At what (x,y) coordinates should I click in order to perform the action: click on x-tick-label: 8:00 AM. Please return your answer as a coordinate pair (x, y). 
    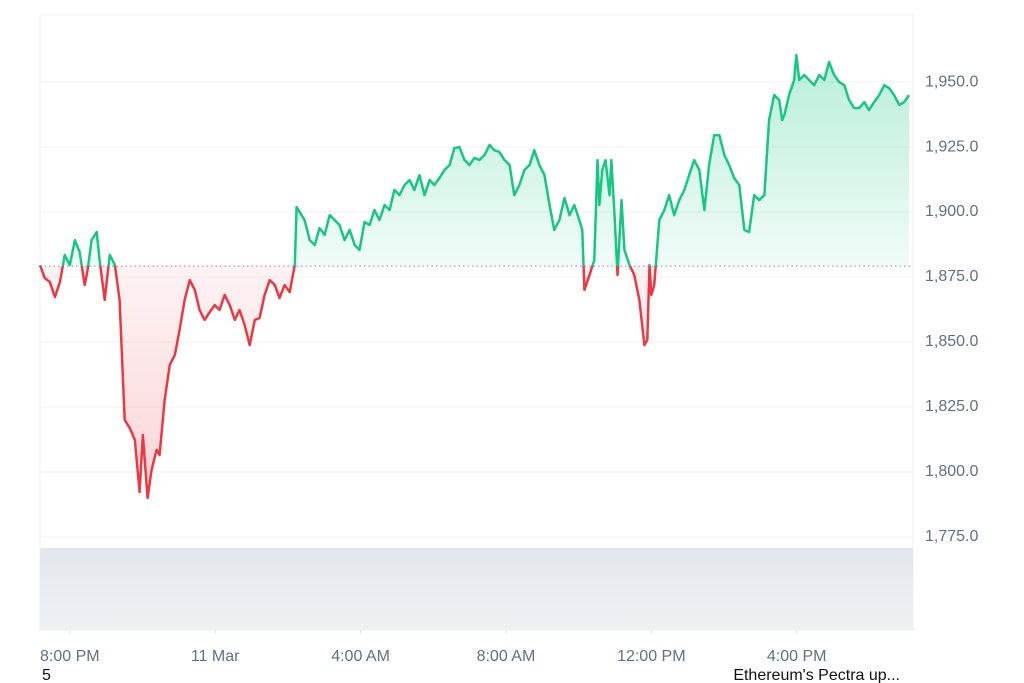
    Looking at the image, I should click on (506, 656).